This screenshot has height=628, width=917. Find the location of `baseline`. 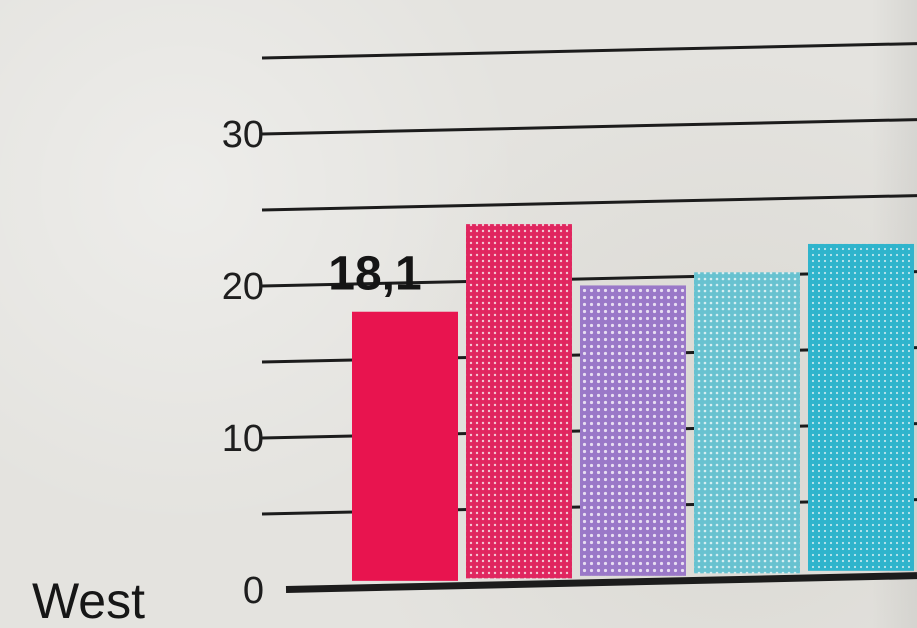

baseline is located at coordinates (601, 582).